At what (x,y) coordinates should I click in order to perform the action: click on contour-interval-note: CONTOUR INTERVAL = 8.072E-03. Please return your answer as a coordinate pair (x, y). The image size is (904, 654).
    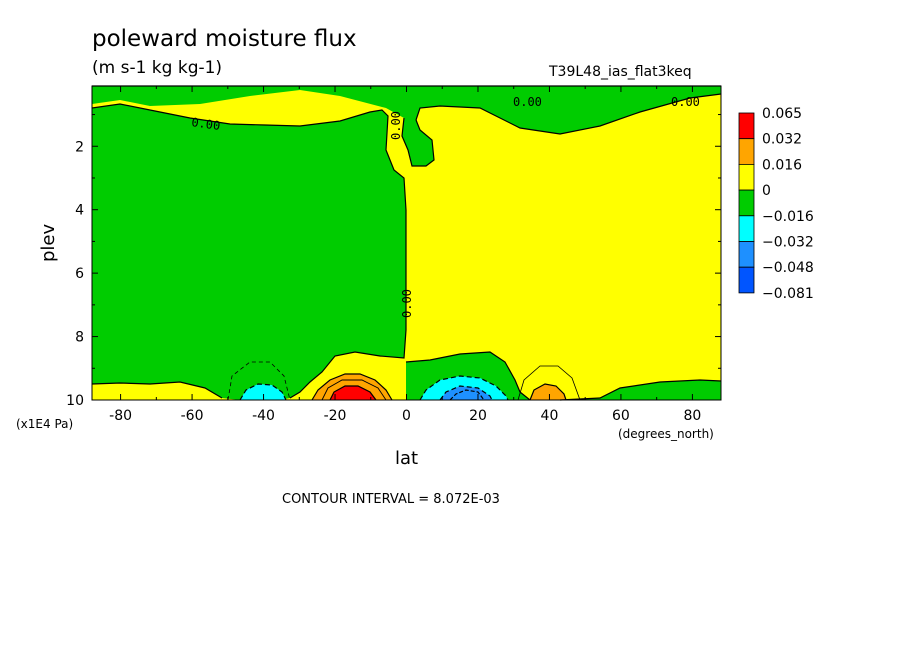
    Looking at the image, I should click on (391, 499).